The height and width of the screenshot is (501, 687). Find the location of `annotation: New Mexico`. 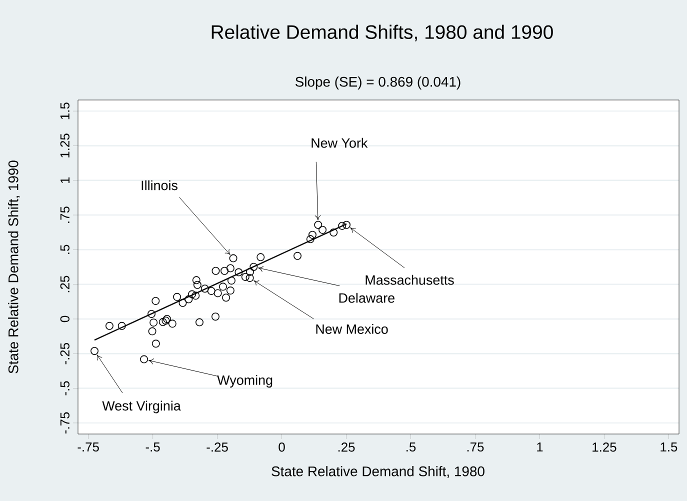

annotation: New Mexico is located at coordinates (352, 329).